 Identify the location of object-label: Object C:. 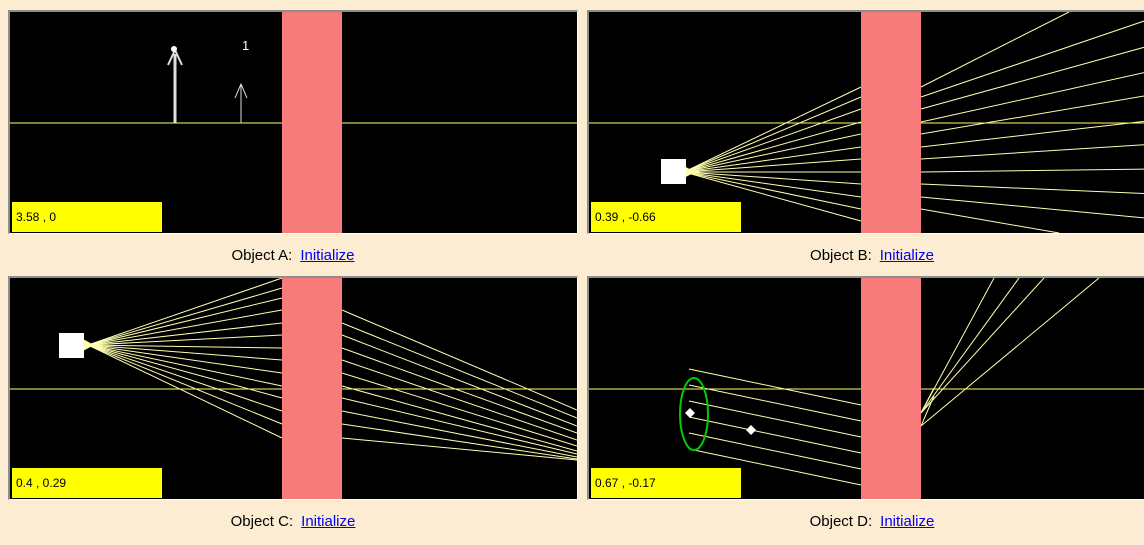
(262, 521).